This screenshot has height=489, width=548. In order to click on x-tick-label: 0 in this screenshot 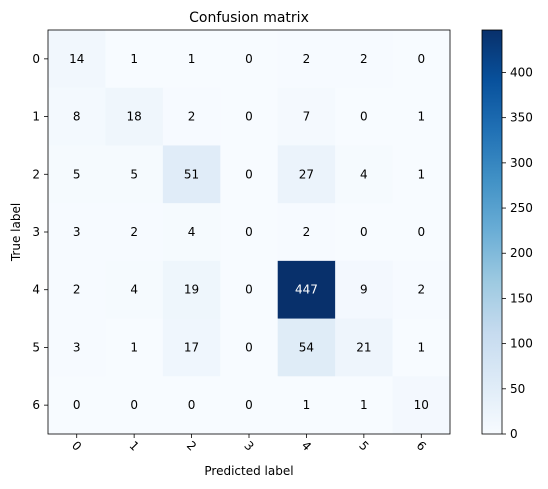, I will do `click(76, 445)`.